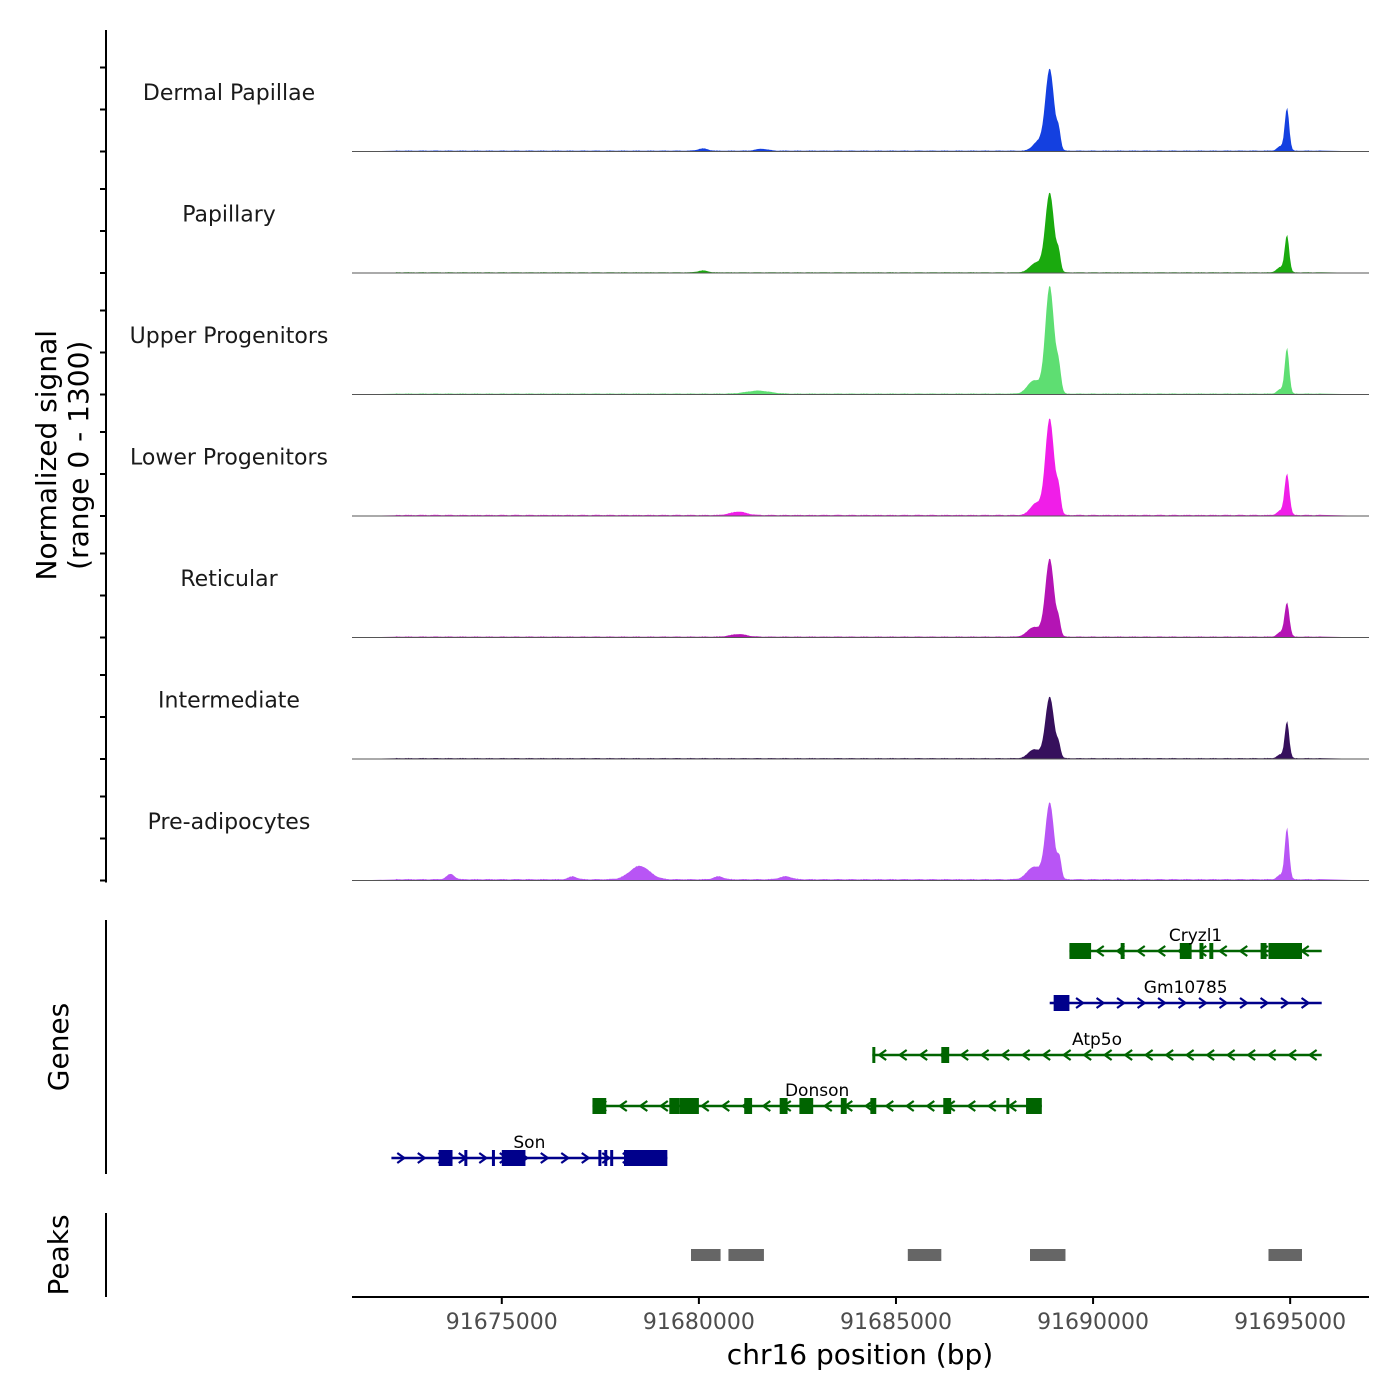 This screenshot has width=1400, height=1400. I want to click on coverage-y-axis-label-line: (range 0 - 1300), so click(78, 455).